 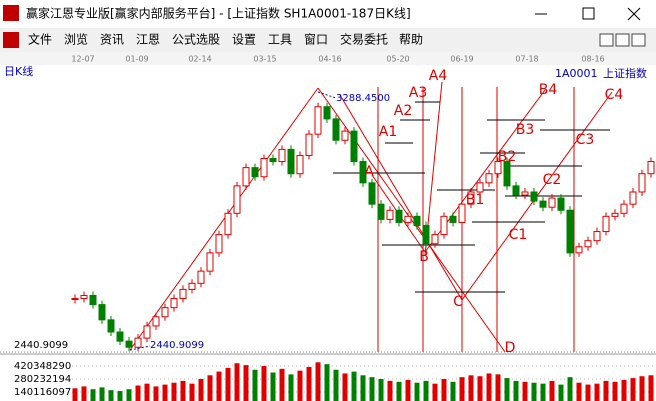 What do you see at coordinates (614, 95) in the screenshot?
I see `gann-label: C4` at bounding box center [614, 95].